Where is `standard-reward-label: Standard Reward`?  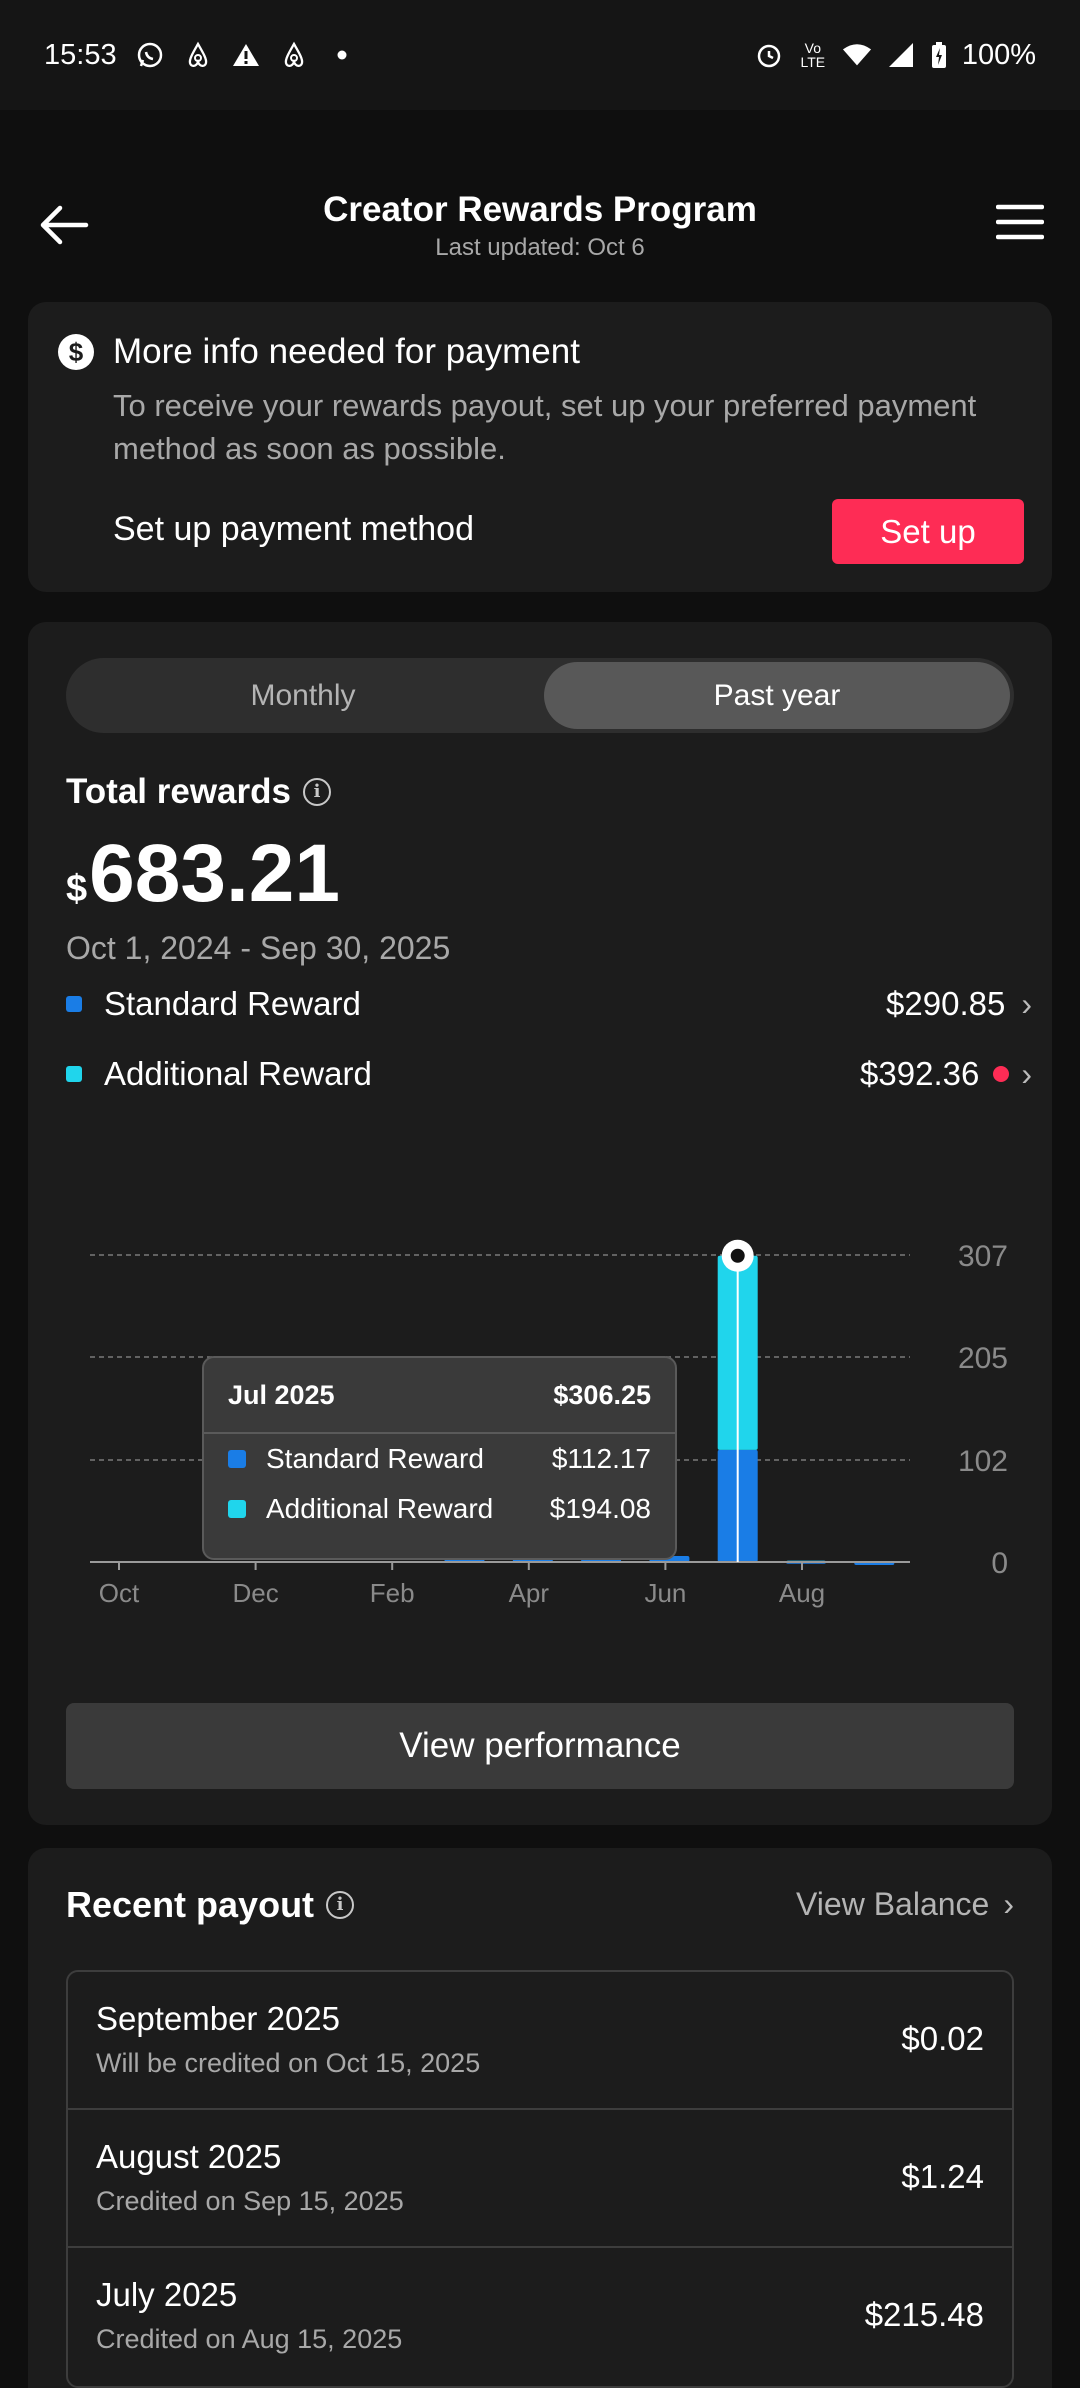
standard-reward-label: Standard Reward is located at coordinates (232, 1003).